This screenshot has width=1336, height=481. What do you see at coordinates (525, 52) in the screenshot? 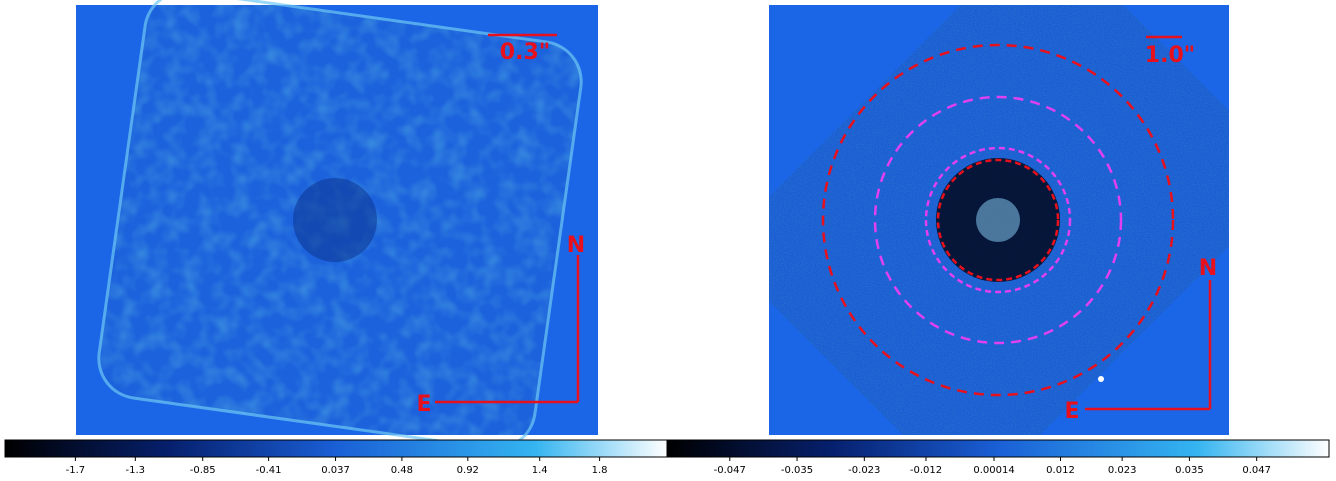
I see `scale-label: 0.3"` at bounding box center [525, 52].